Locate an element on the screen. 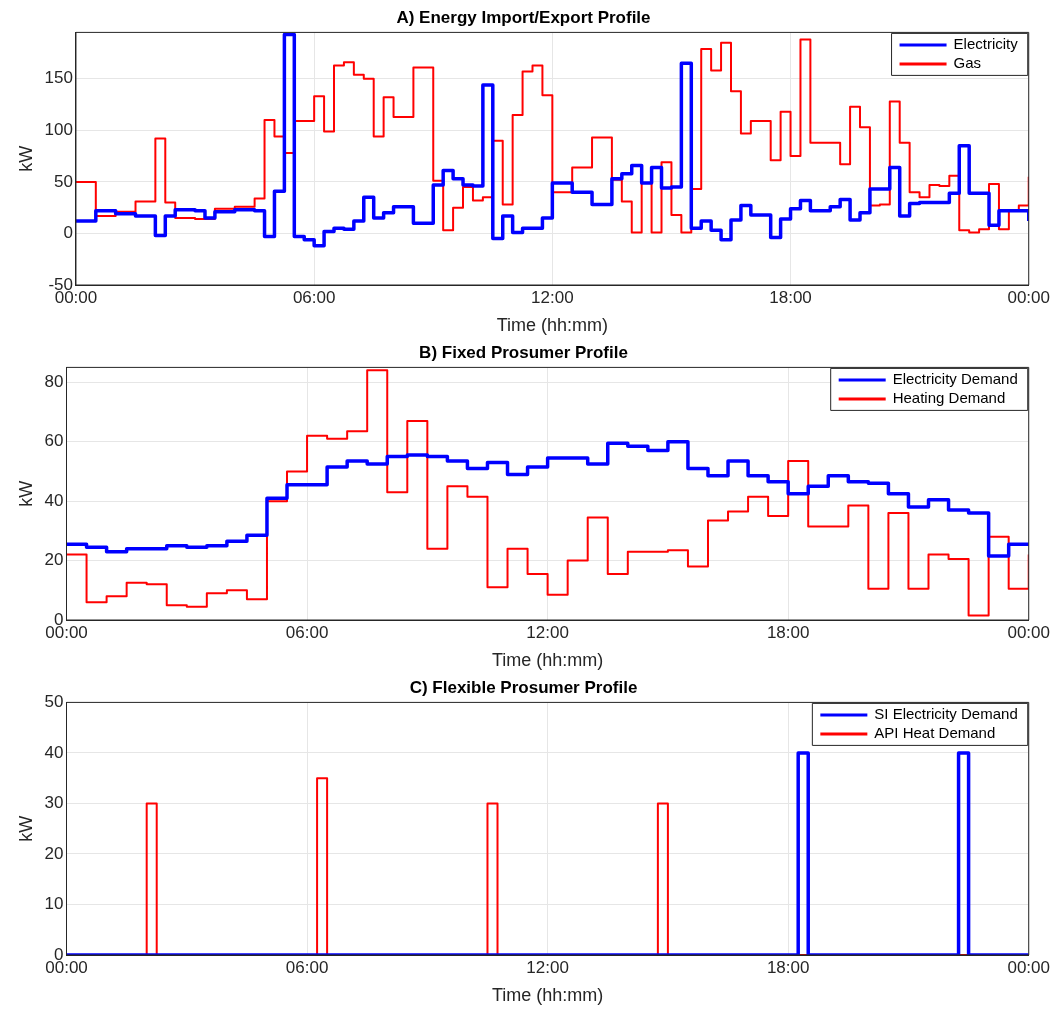 The height and width of the screenshot is (1017, 1061). legend-label: Heating Demand is located at coordinates (949, 398).